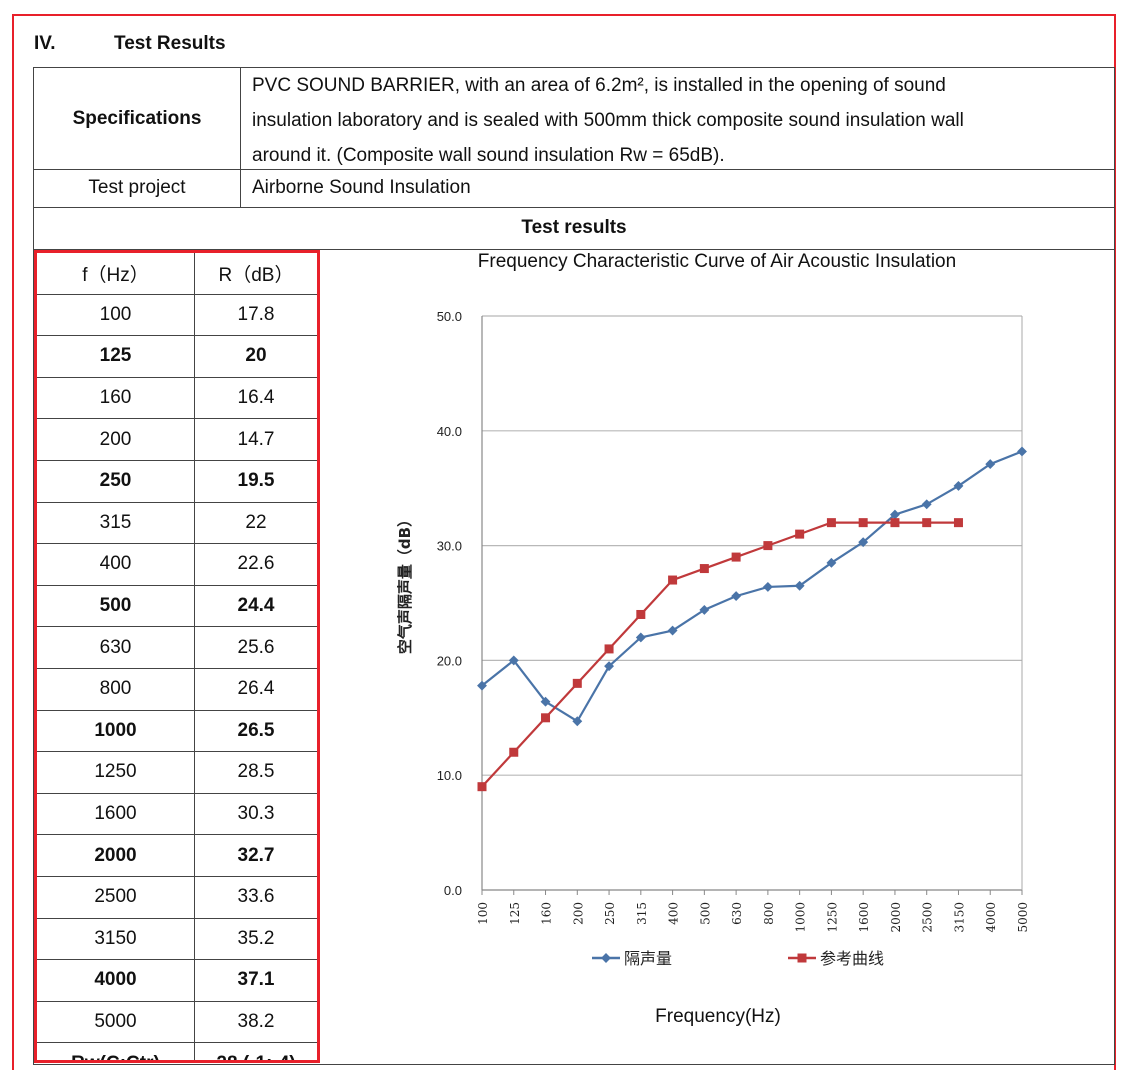  I want to click on table-footer-row: Rw(C;Ctr)28 (-1;-4), so click(177, 1051).